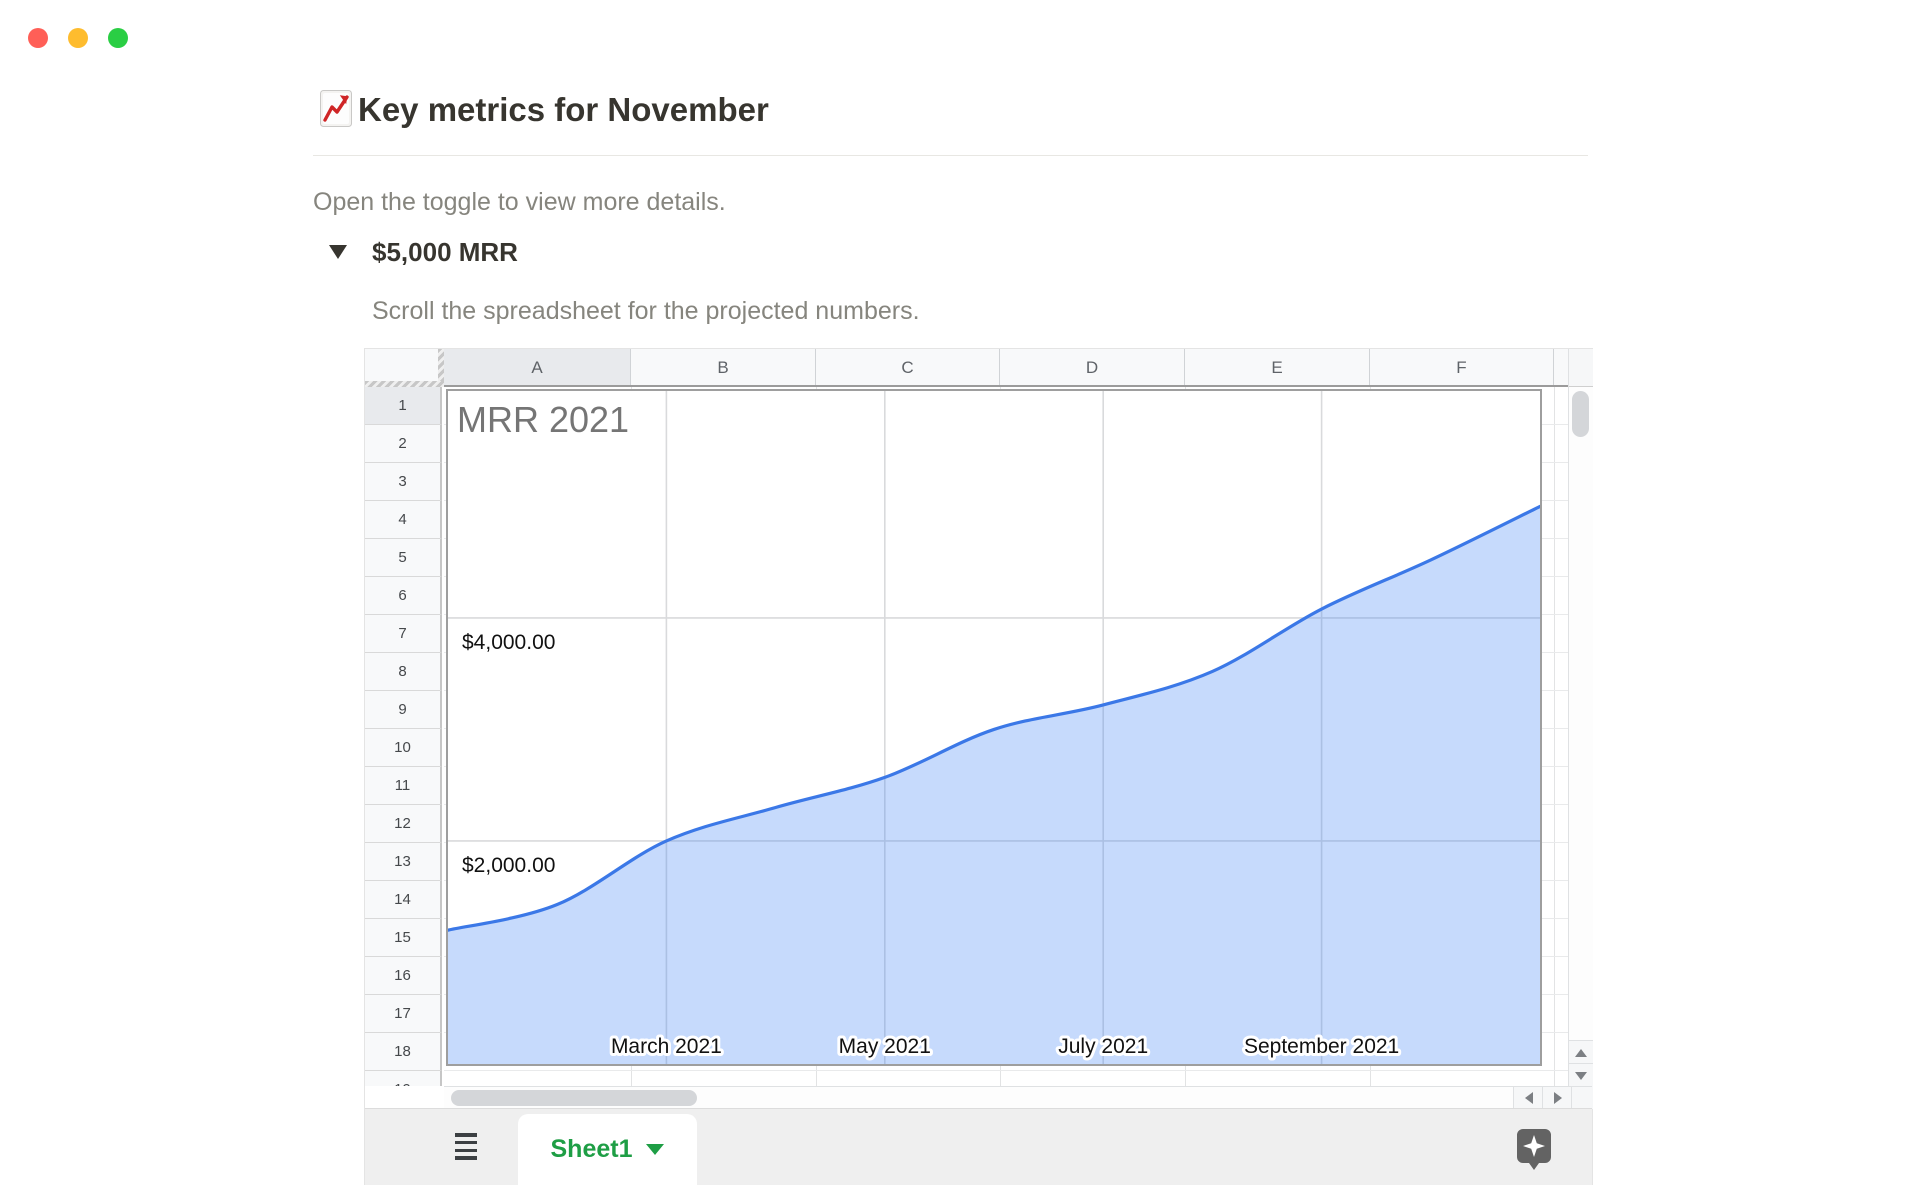 The image size is (1920, 1200). I want to click on sheet-bottom-bar: Sheet1, so click(978, 1146).